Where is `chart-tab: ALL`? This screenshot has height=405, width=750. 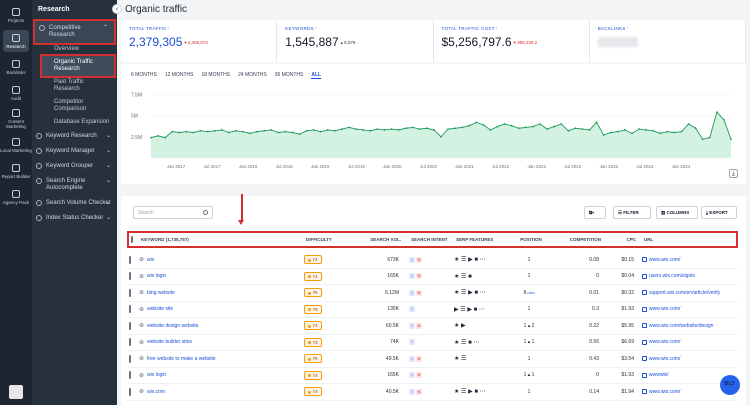 chart-tab: ALL is located at coordinates (316, 75).